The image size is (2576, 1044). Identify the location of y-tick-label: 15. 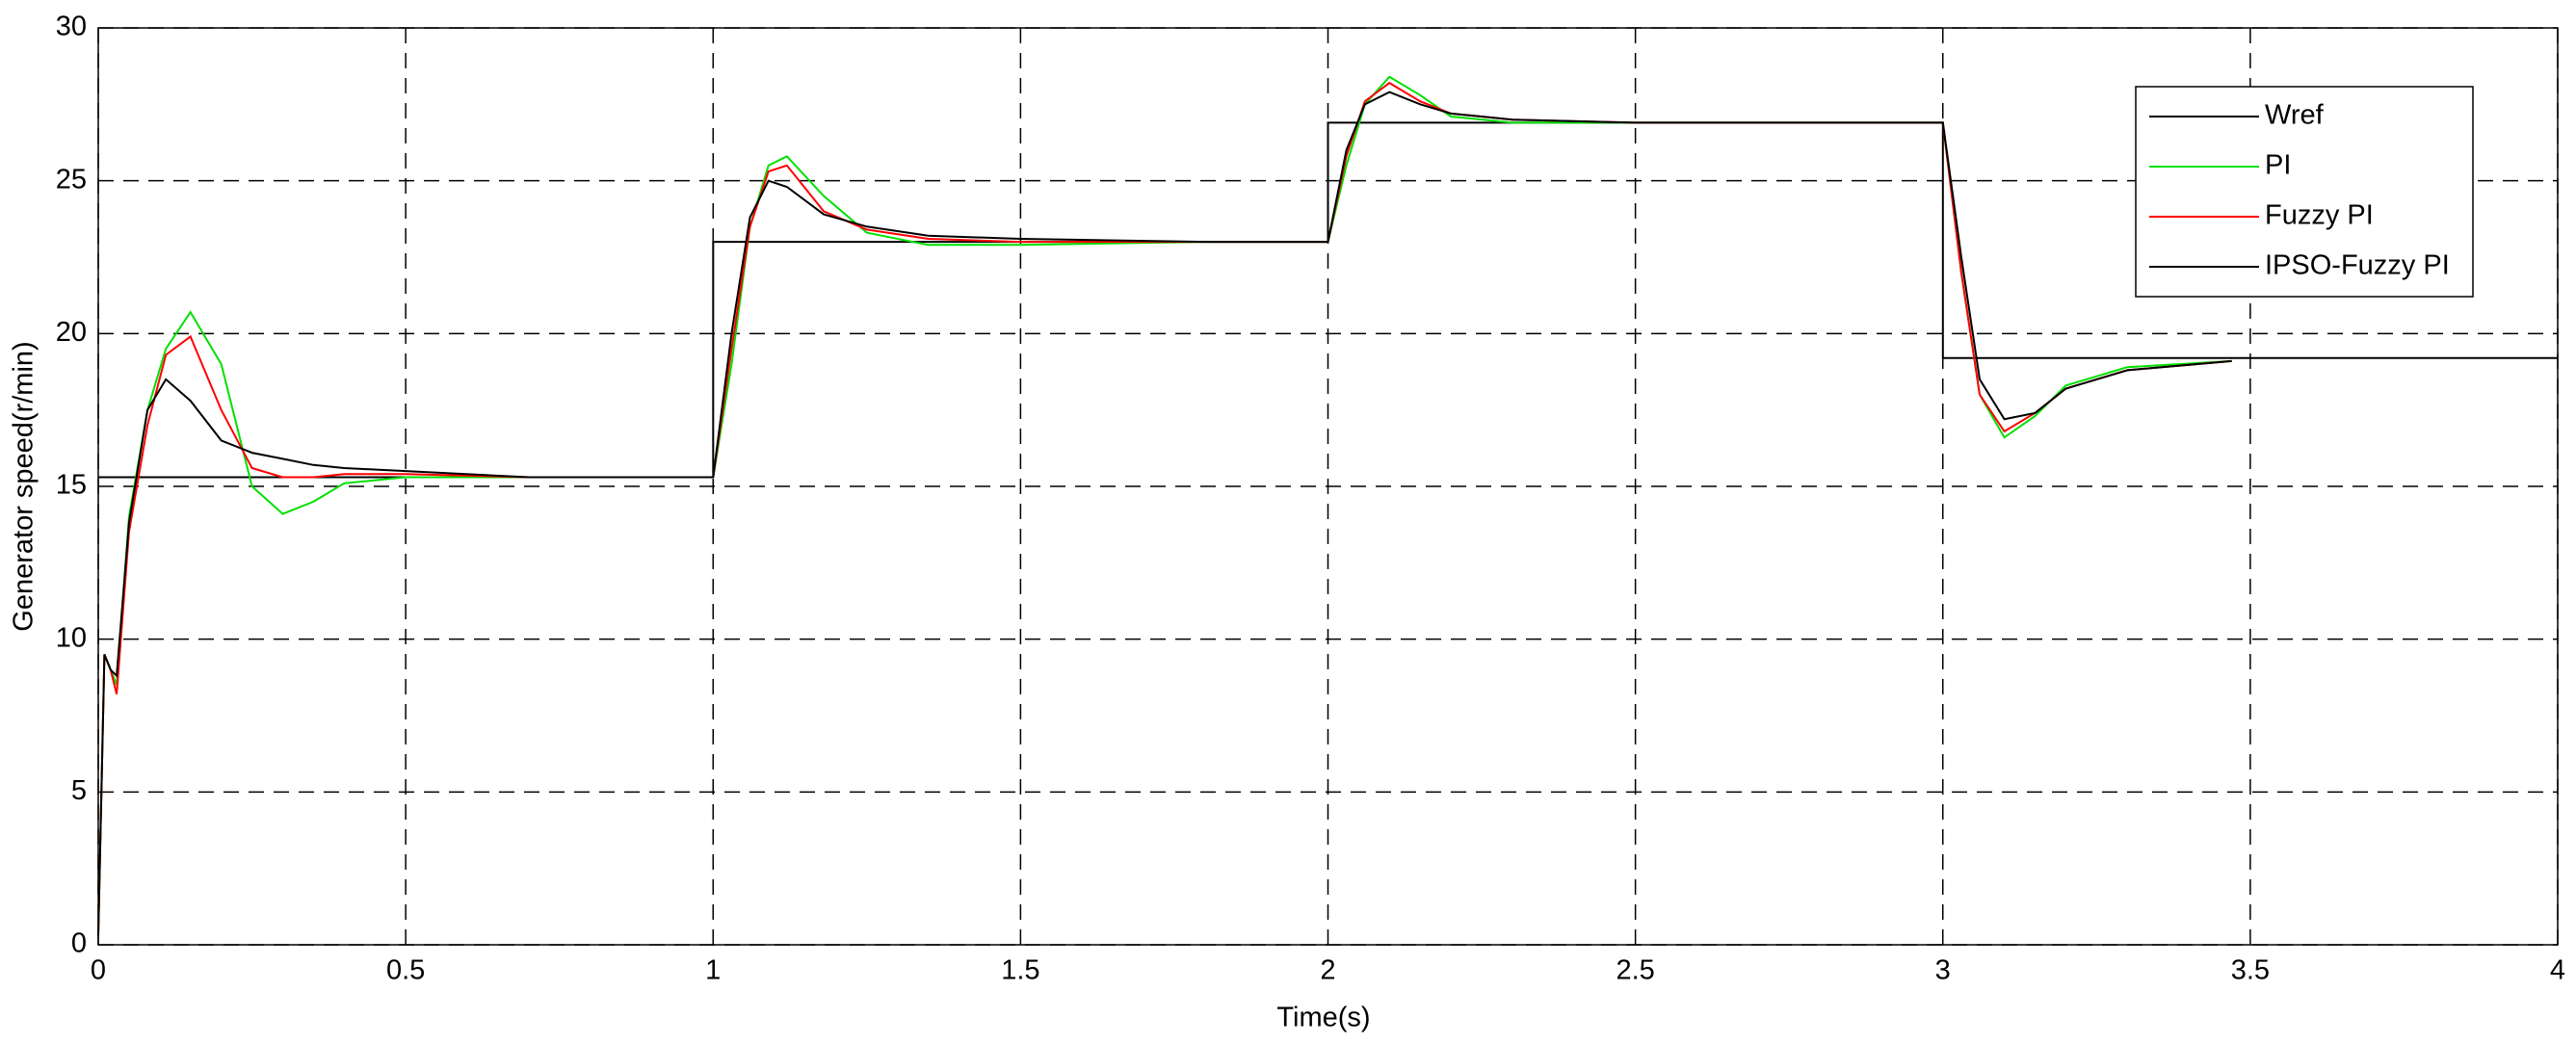
(71, 485).